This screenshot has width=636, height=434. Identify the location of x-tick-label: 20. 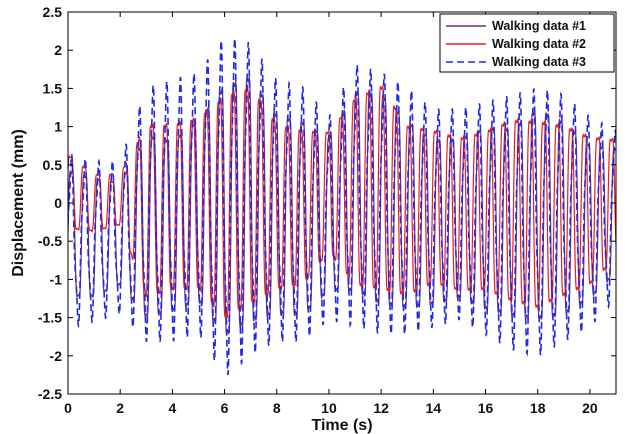
(590, 408).